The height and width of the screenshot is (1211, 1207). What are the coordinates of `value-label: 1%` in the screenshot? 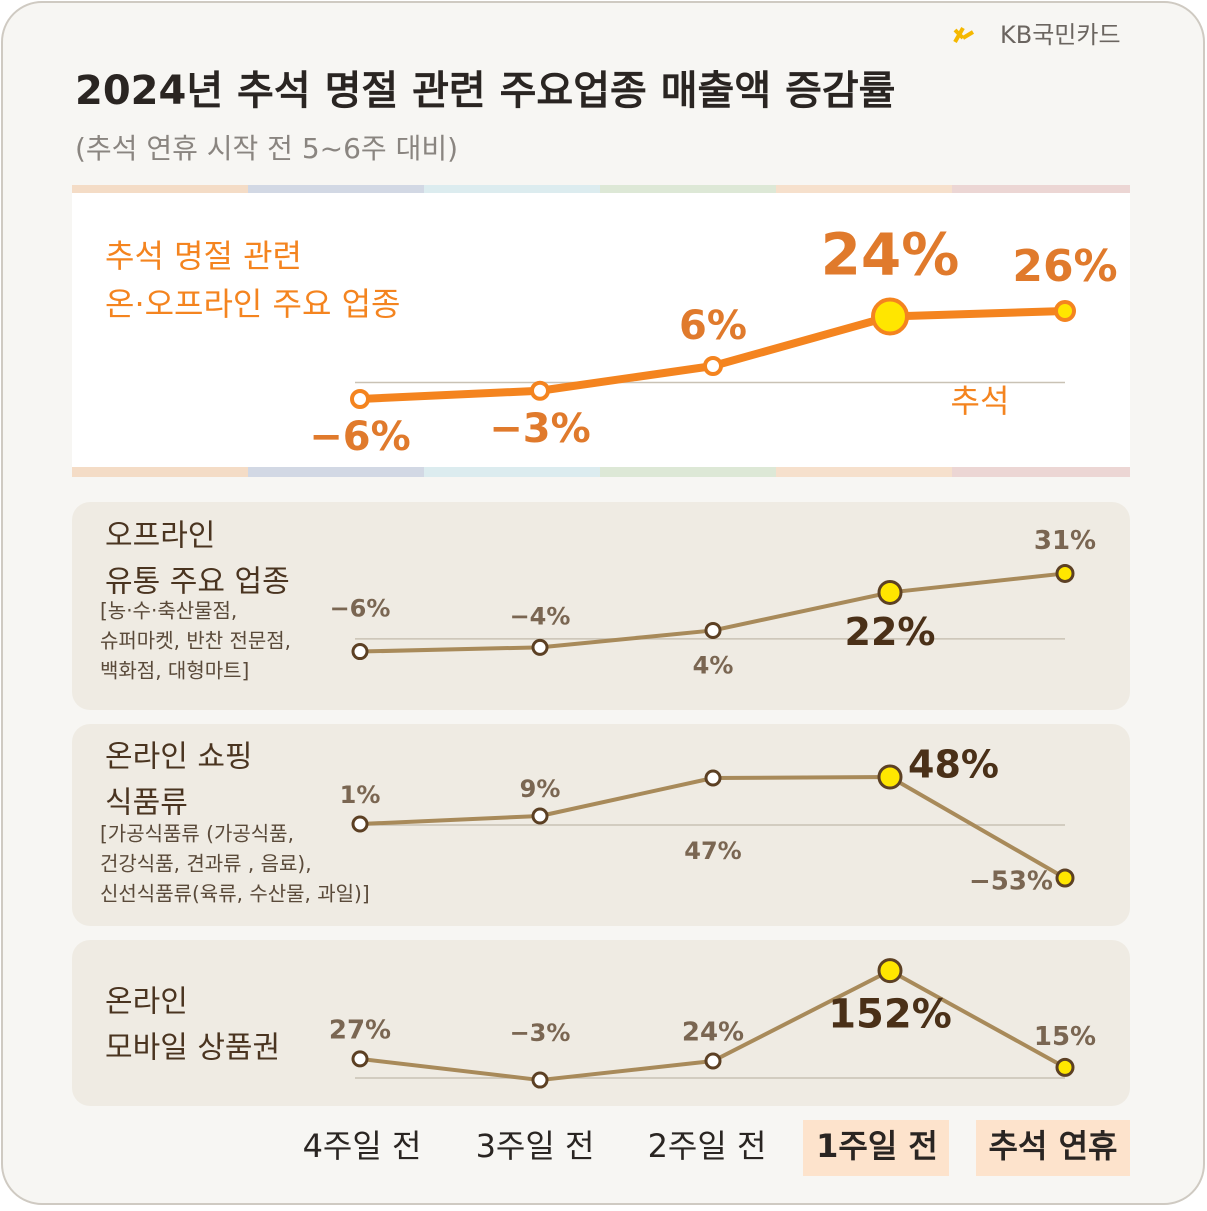 It's located at (360, 795).